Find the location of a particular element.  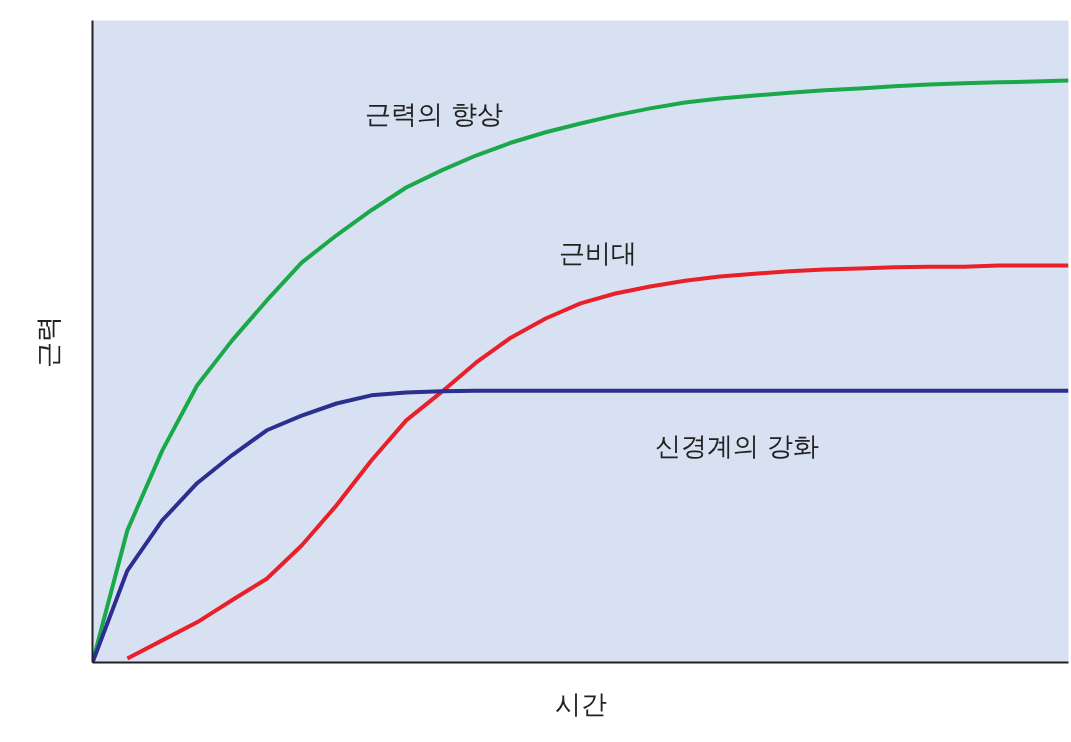

x-axis-title: 시간 is located at coordinates (580, 703).